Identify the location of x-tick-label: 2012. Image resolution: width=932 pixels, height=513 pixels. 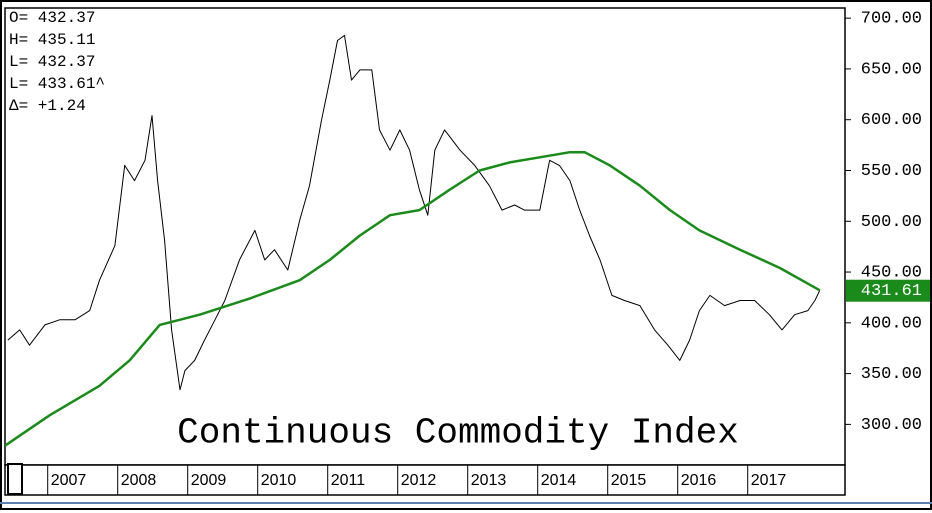
(419, 480).